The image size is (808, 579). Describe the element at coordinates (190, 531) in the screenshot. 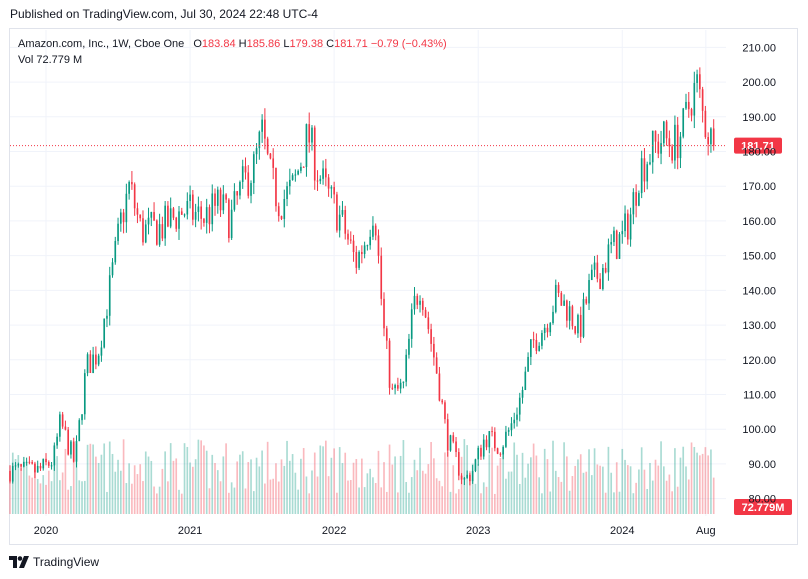

I see `x-tick-label: 2021` at that location.